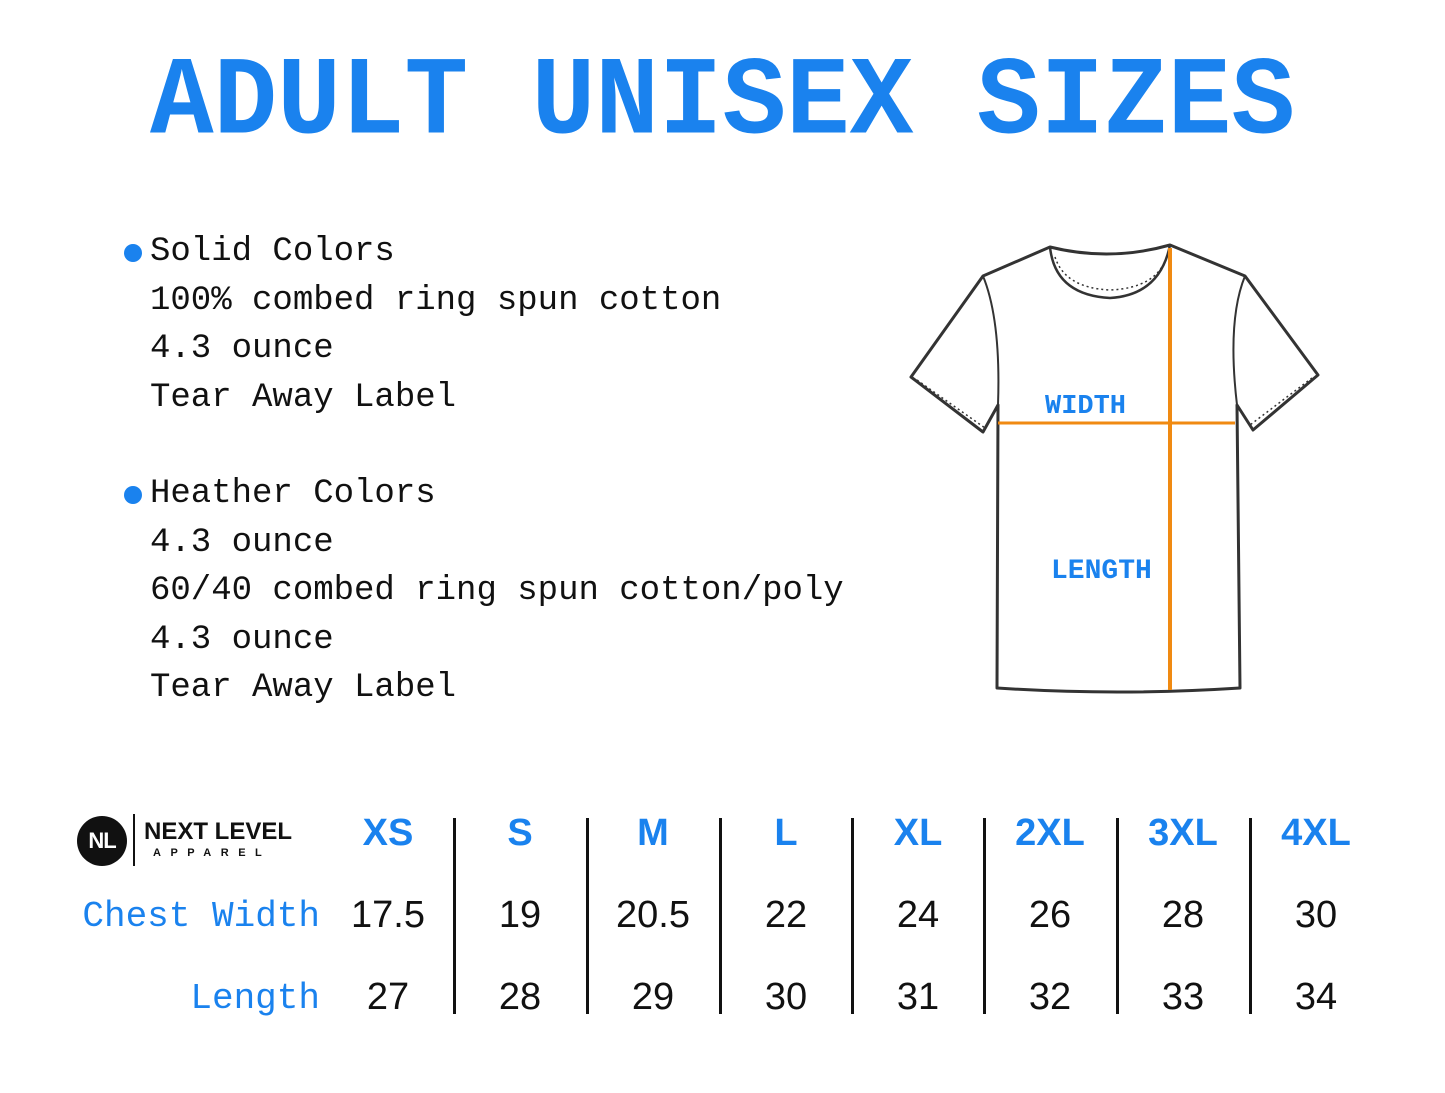 Image resolution: width=1445 pixels, height=1093 pixels. Describe the element at coordinates (653, 997) in the screenshot. I see `length-value: 29` at that location.